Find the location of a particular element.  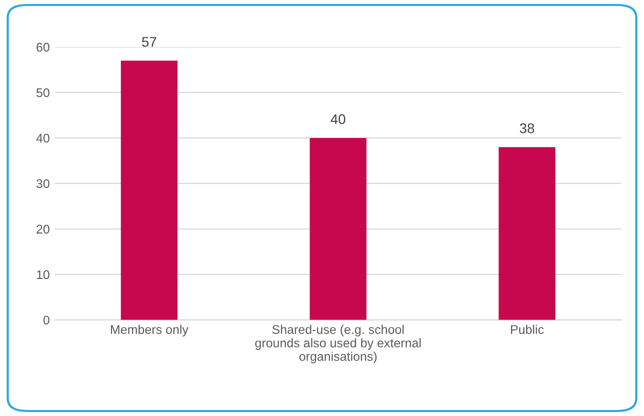

y-tick-label: 40 is located at coordinates (43, 138).